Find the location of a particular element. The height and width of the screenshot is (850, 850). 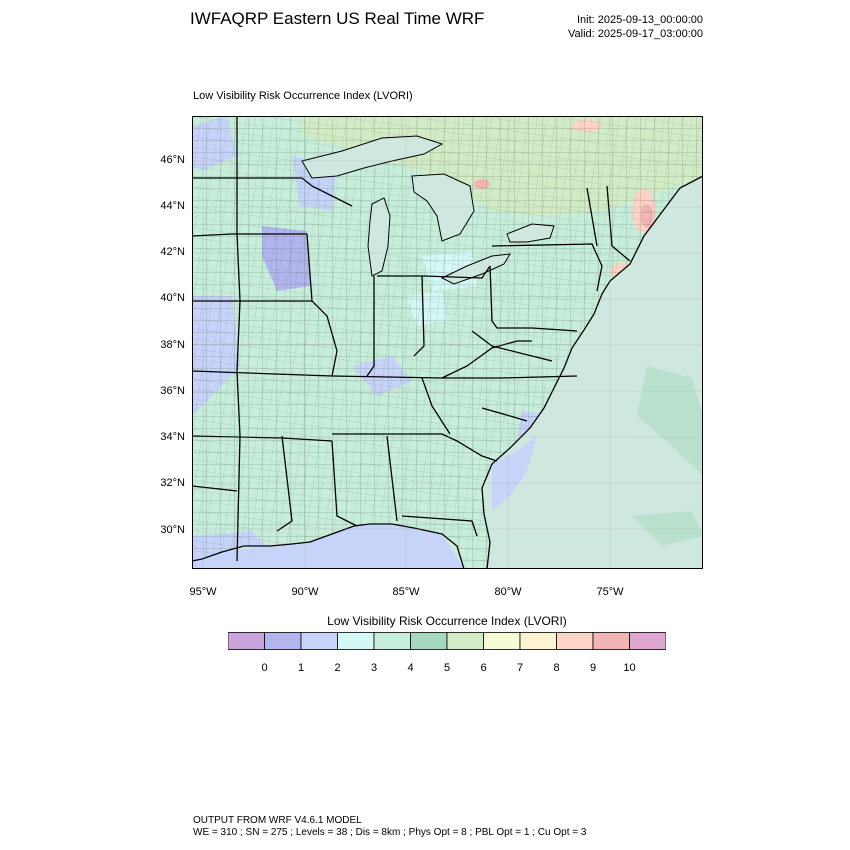

lake-huron is located at coordinates (443, 207).